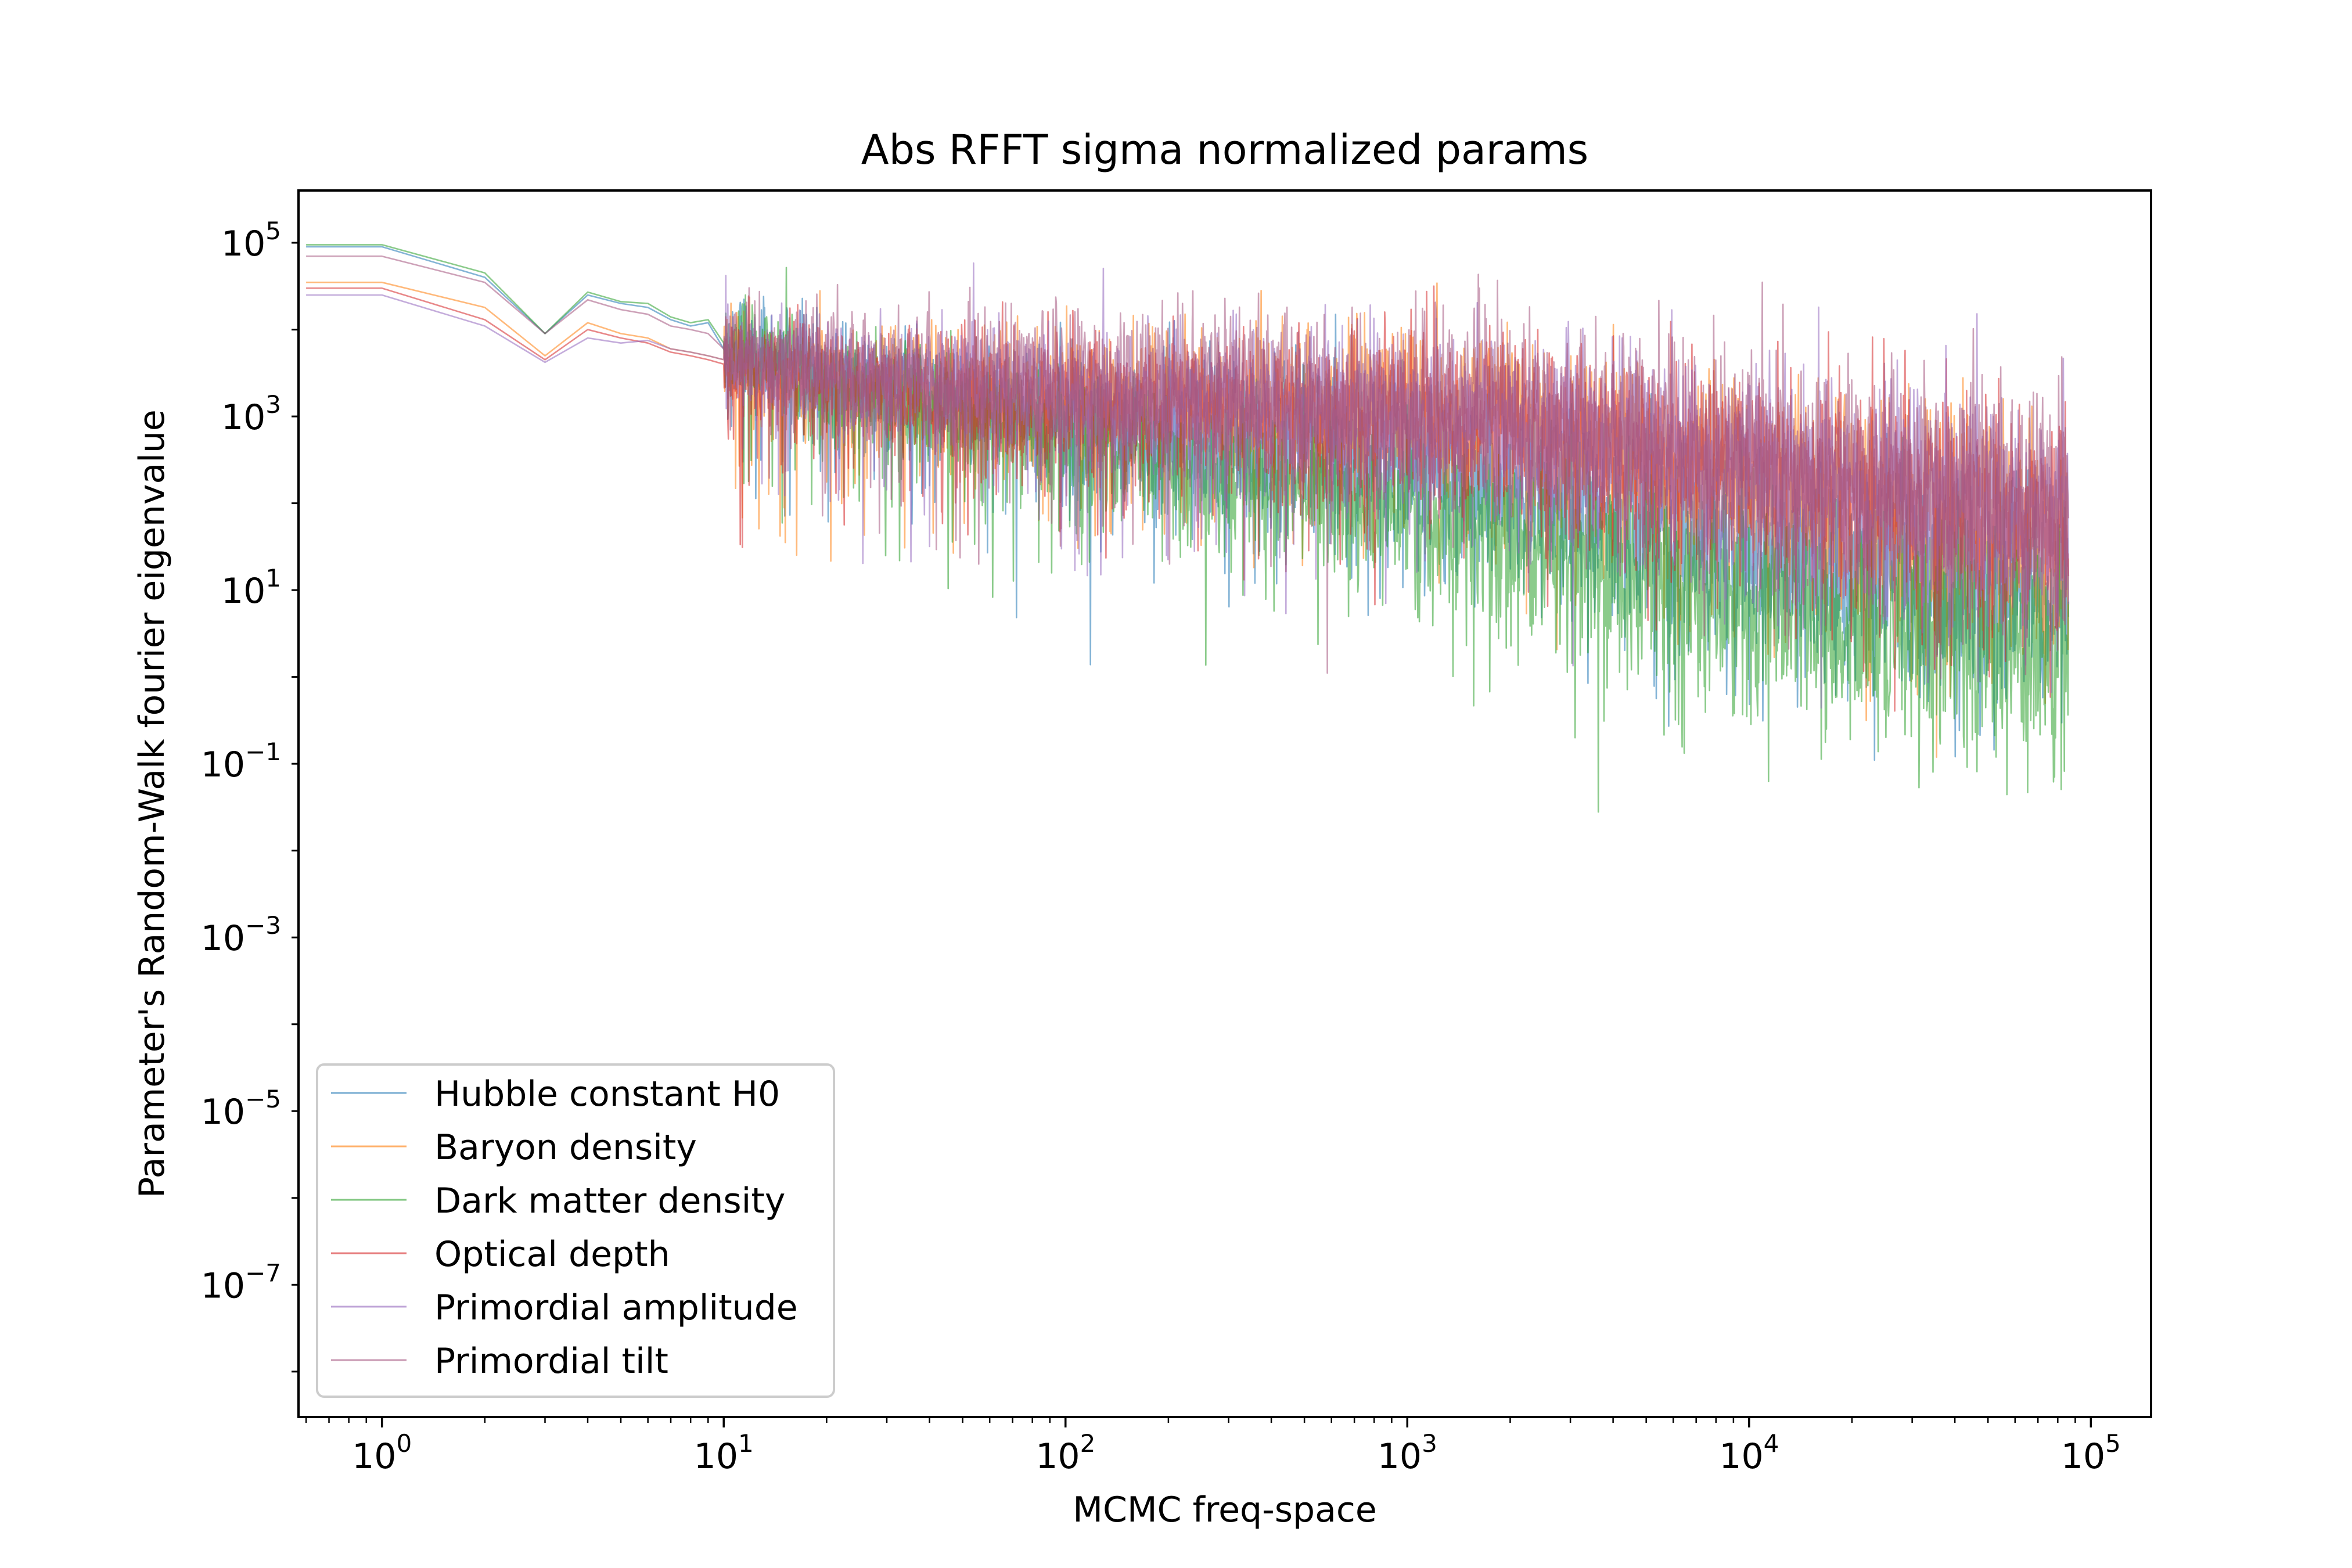  I want to click on y-tick-label: 10¹, so click(251, 588).